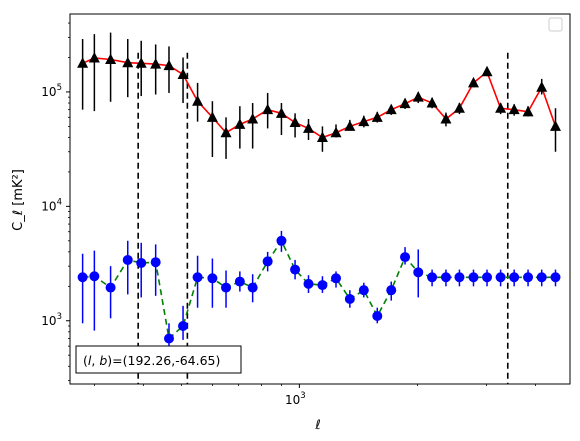 Image resolution: width=580 pixels, height=441 pixels. I want to click on y-tick-label: 10³, so click(51, 320).